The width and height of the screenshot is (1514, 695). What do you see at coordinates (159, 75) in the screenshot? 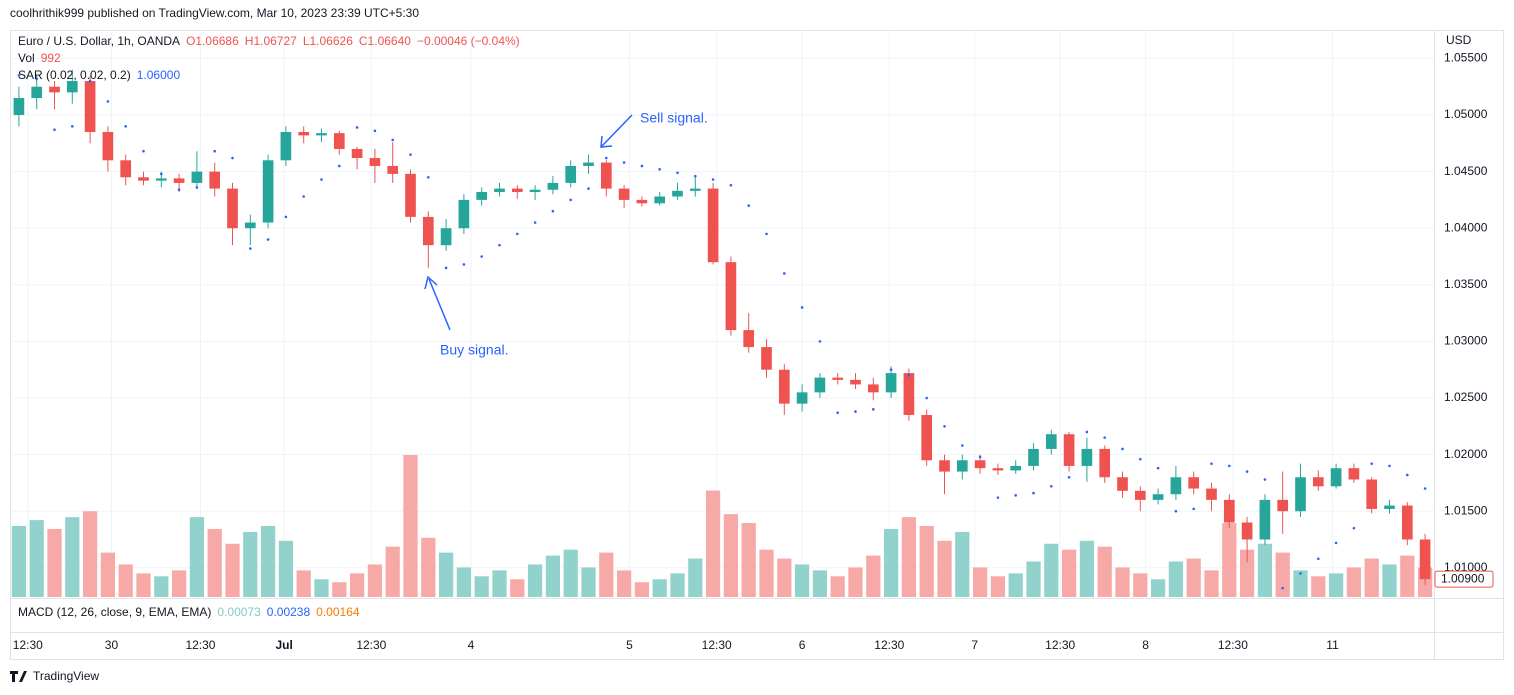
I see `sar-value: 1.06000` at bounding box center [159, 75].